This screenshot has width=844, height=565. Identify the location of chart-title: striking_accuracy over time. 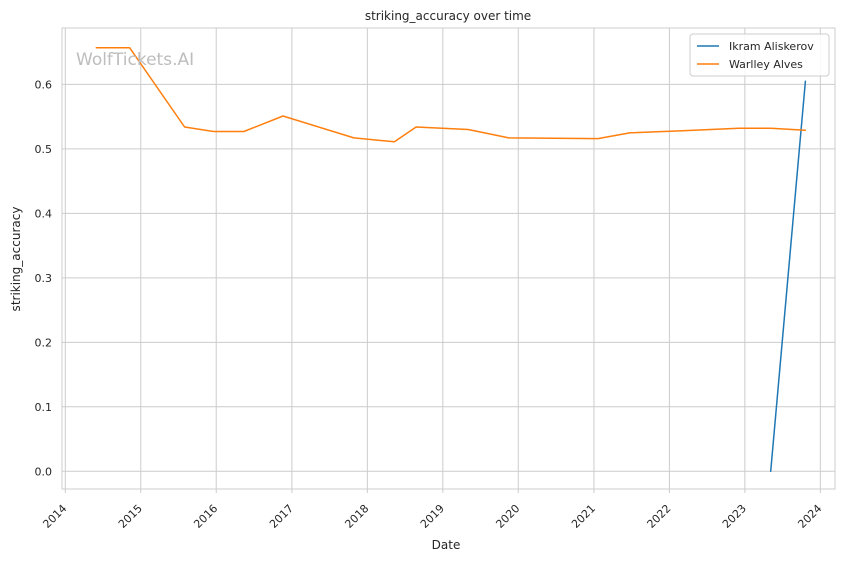
(448, 16).